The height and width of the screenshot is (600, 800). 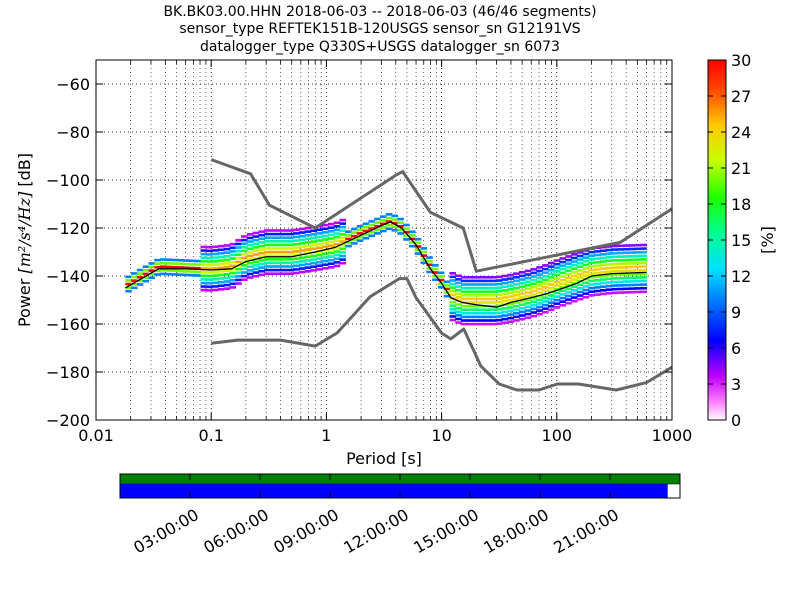 What do you see at coordinates (742, 240) in the screenshot?
I see `colorbar: 0 3 6 9 12 15 18 21 24 27 30 [%]` at bounding box center [742, 240].